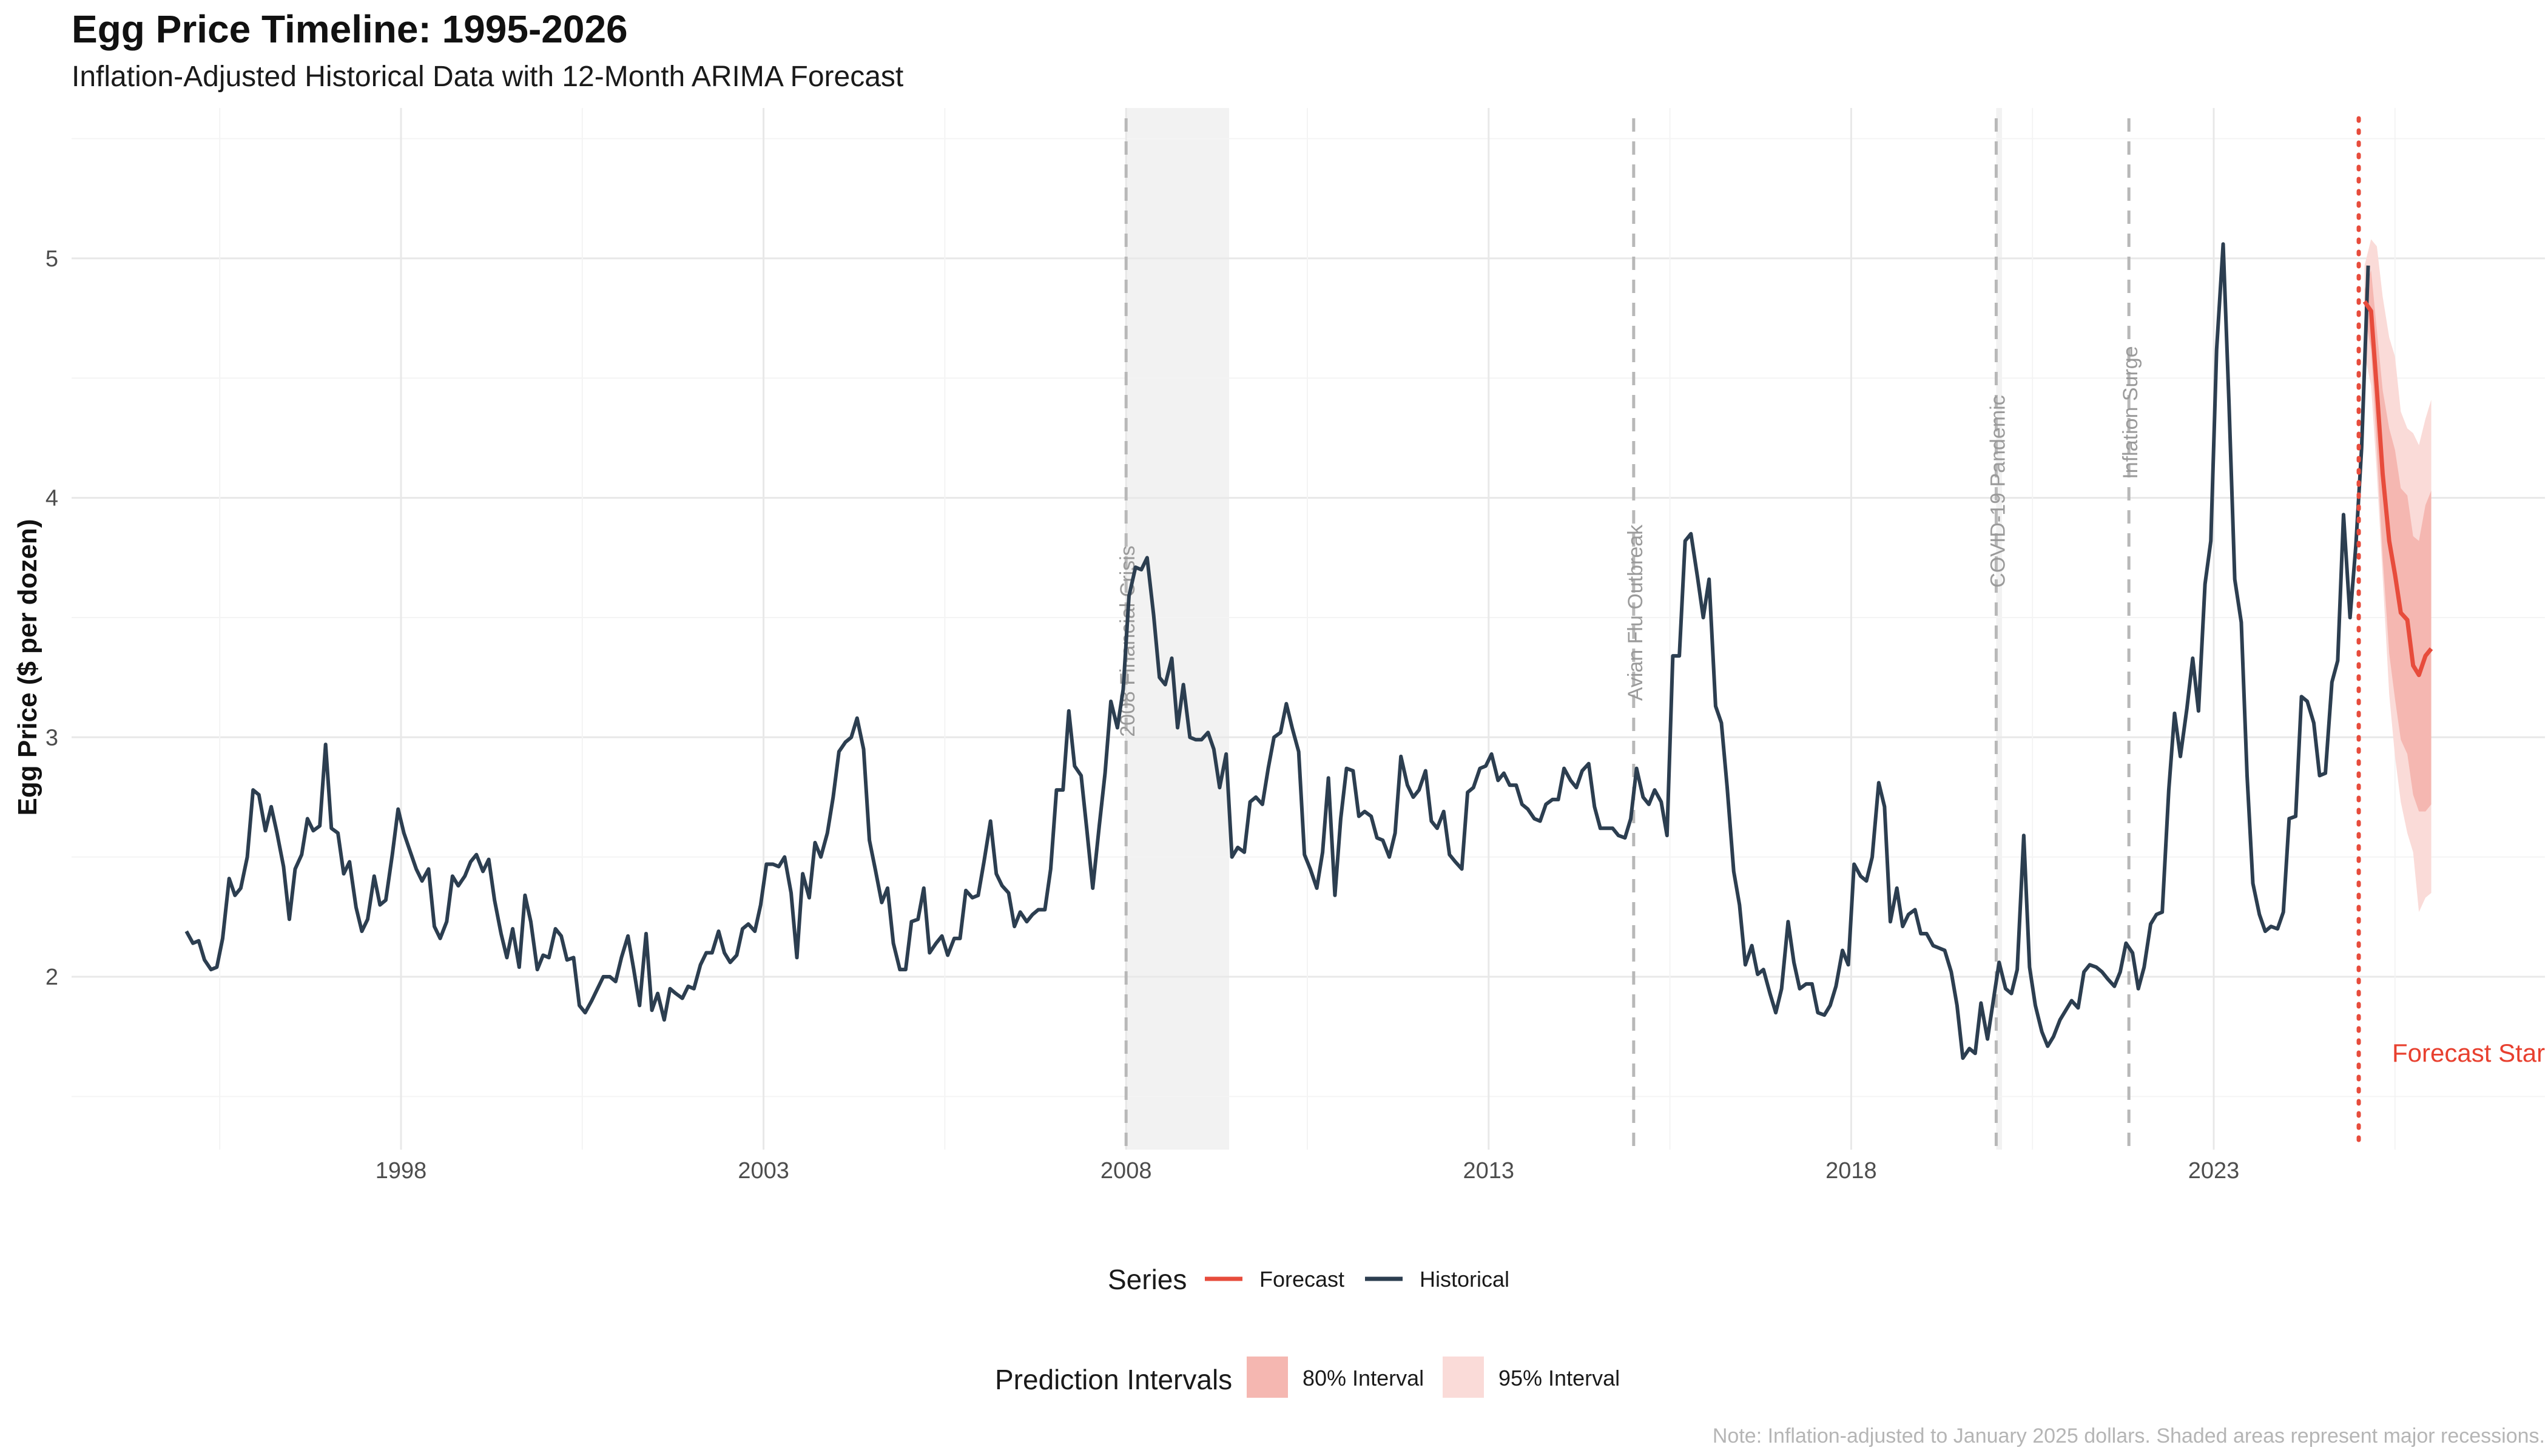 Image resolution: width=2548 pixels, height=1456 pixels. Describe the element at coordinates (52, 737) in the screenshot. I see `y-tick-label: 3` at that location.